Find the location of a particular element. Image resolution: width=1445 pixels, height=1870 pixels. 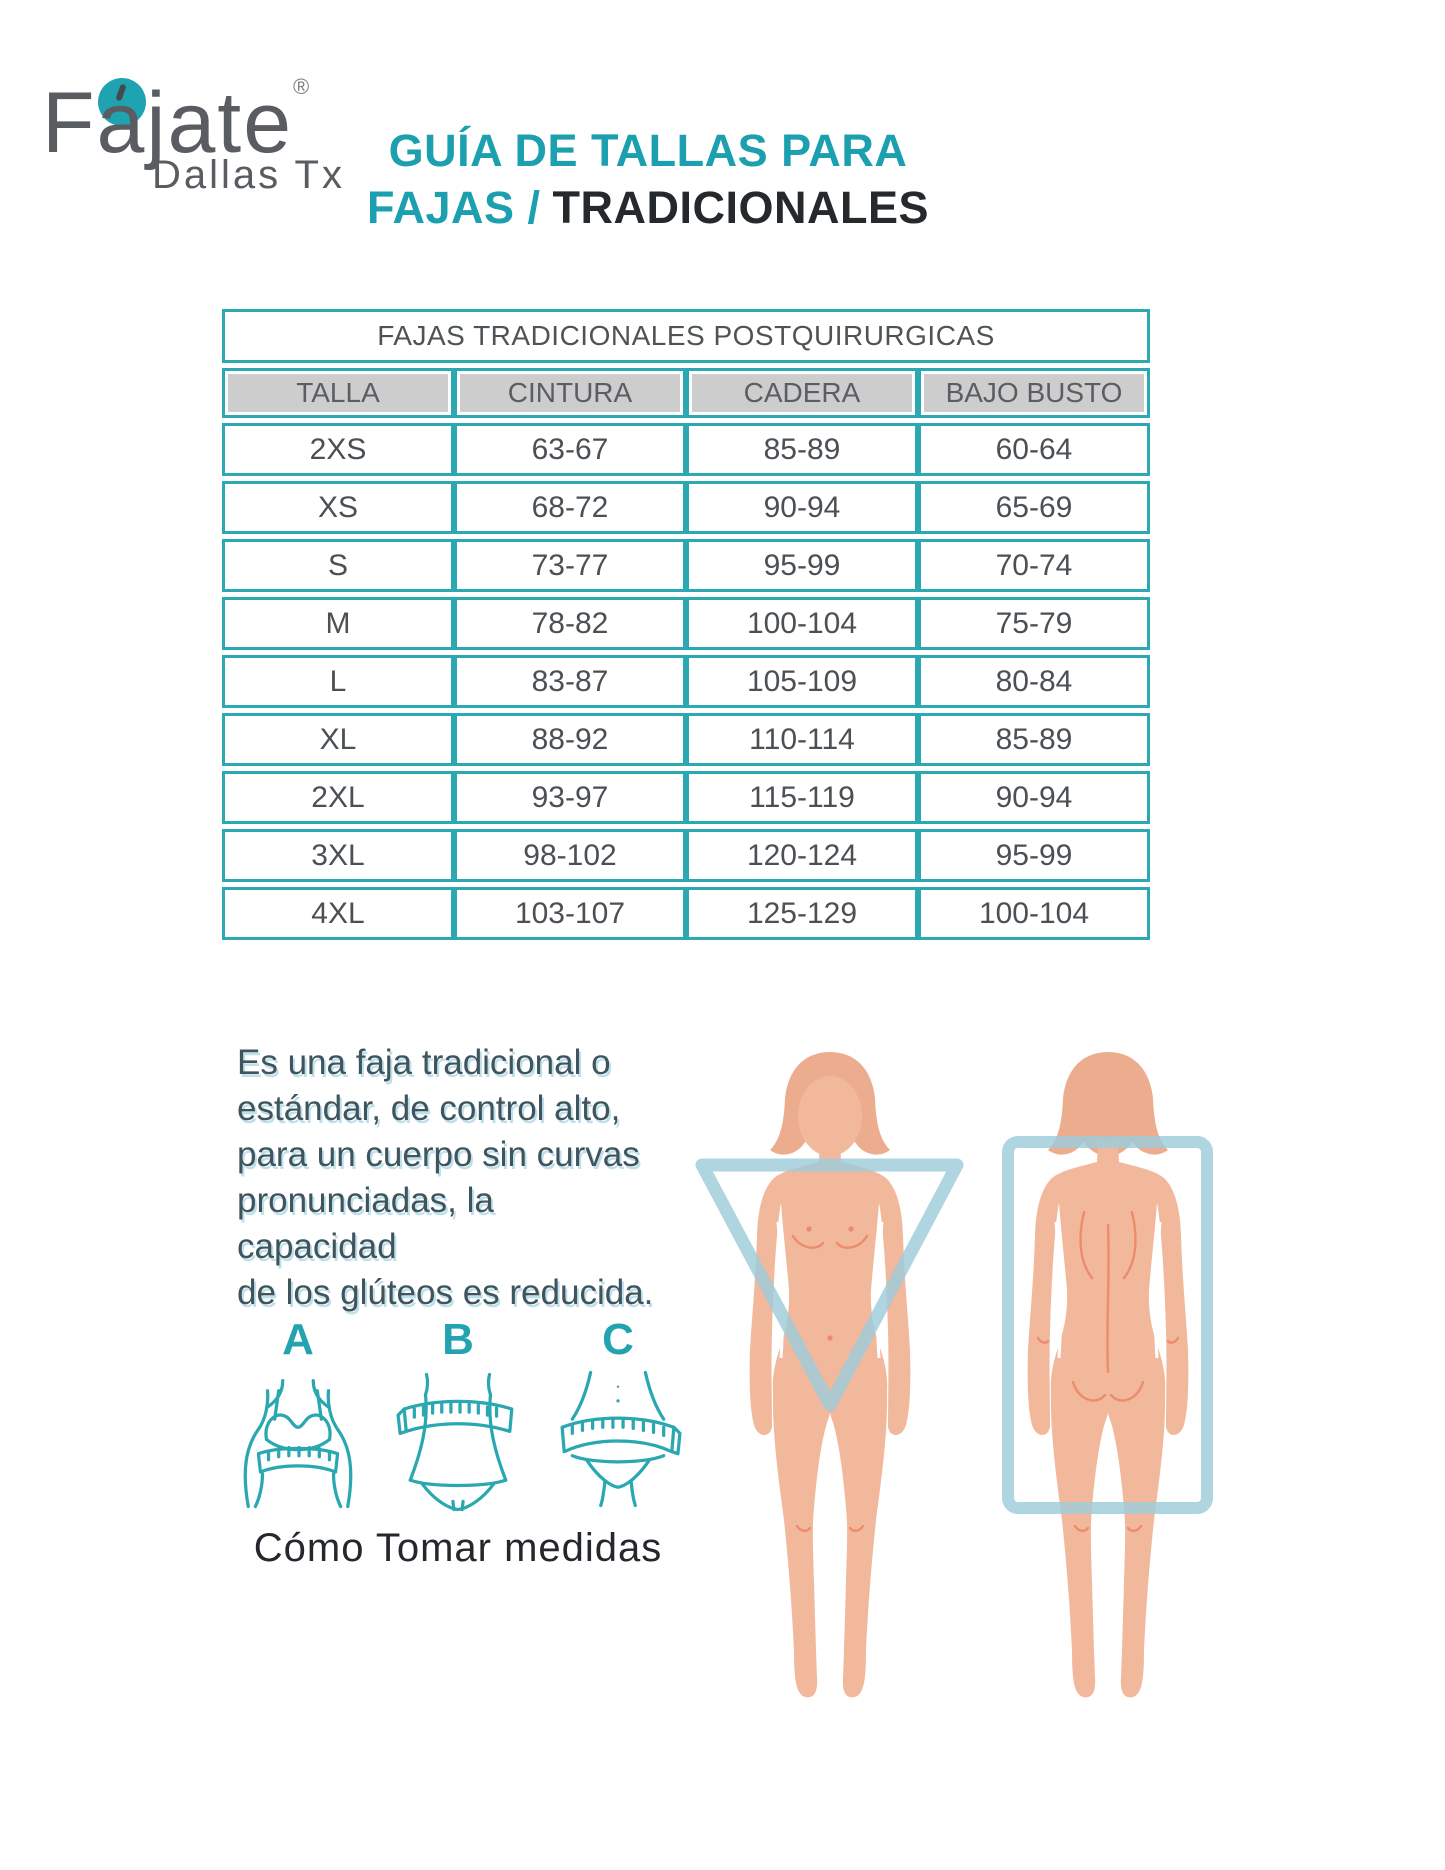

size-cell: 2XS is located at coordinates (338, 449).